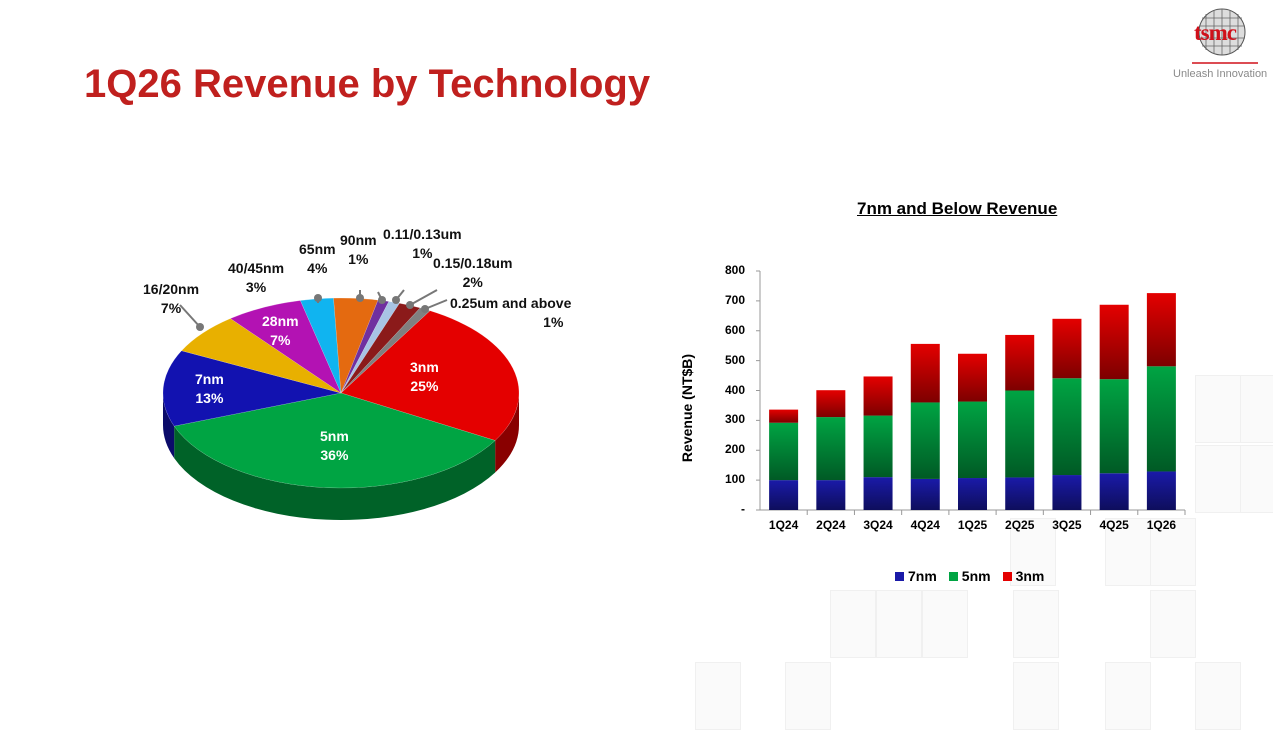 The height and width of the screenshot is (730, 1273). I want to click on bar-chart-title: 7nm and Below Revenue, so click(957, 208).